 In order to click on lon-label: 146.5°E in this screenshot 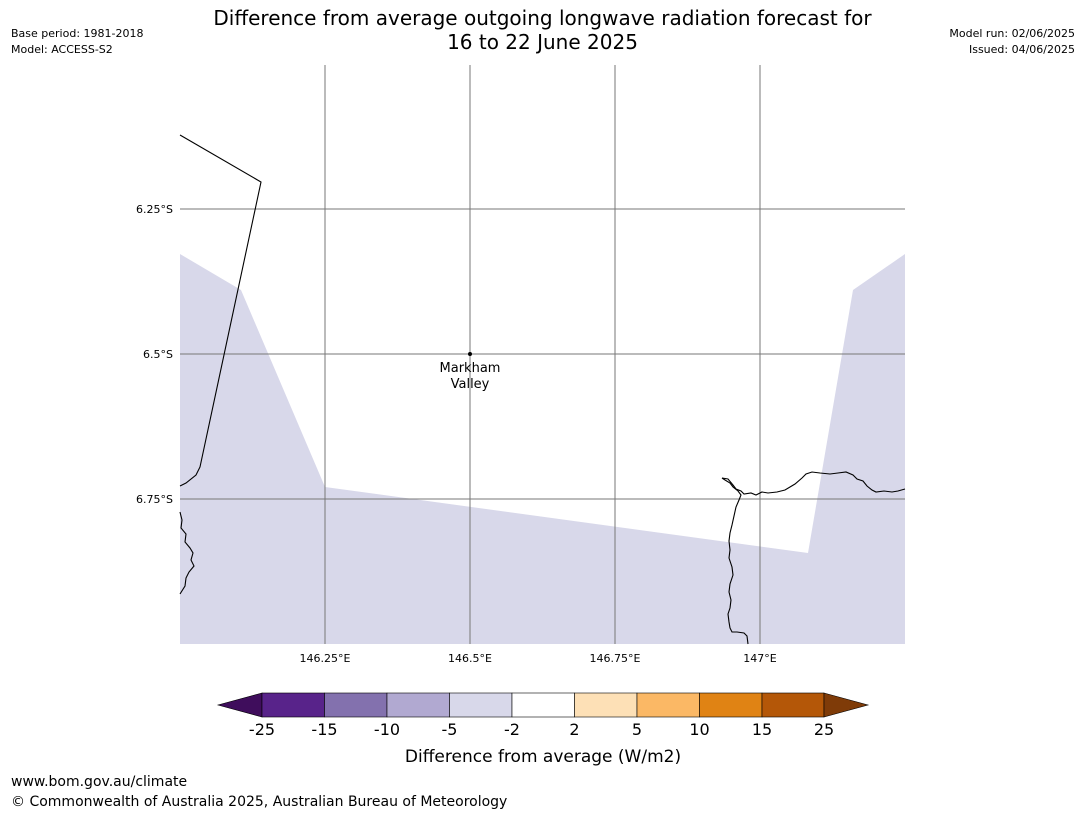, I will do `click(470, 658)`.